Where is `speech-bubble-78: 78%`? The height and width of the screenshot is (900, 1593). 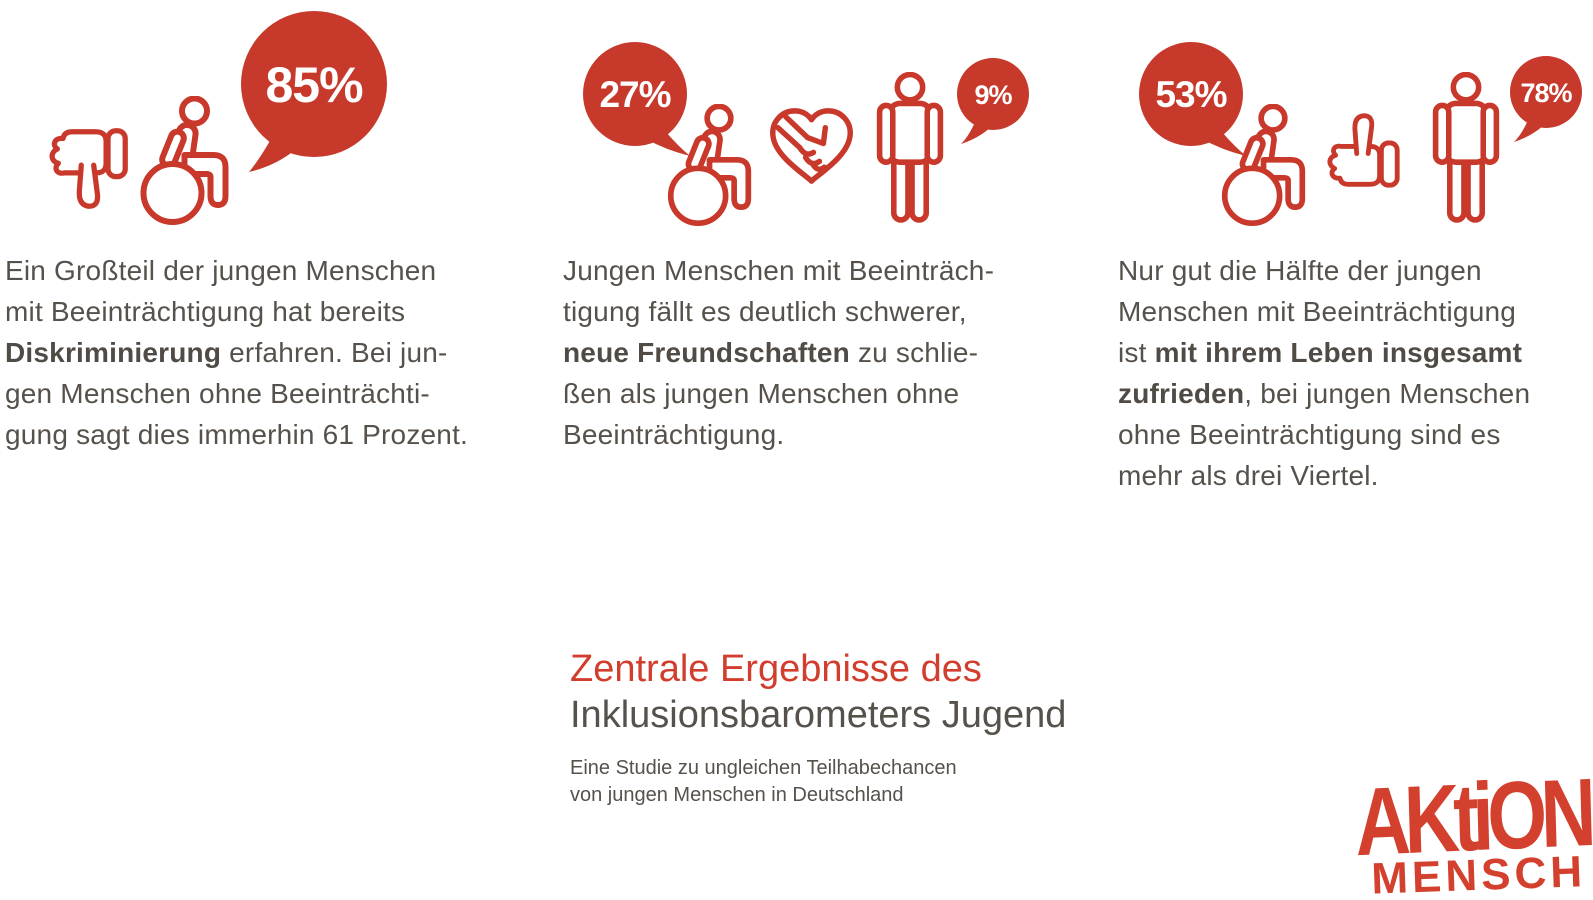 speech-bubble-78: 78% is located at coordinates (1546, 99).